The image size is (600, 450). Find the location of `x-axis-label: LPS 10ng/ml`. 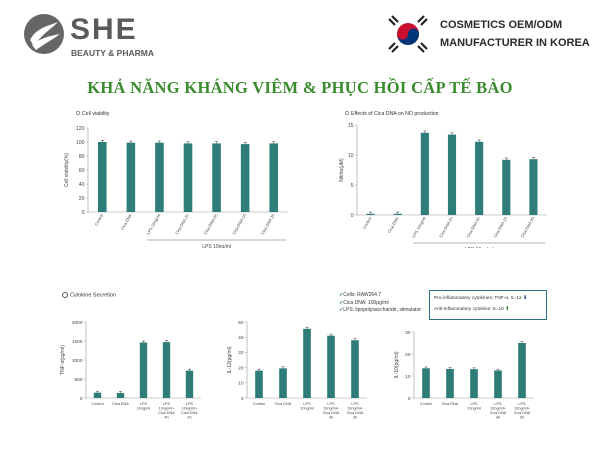

x-axis-label: LPS 10ng/ml is located at coordinates (216, 246).